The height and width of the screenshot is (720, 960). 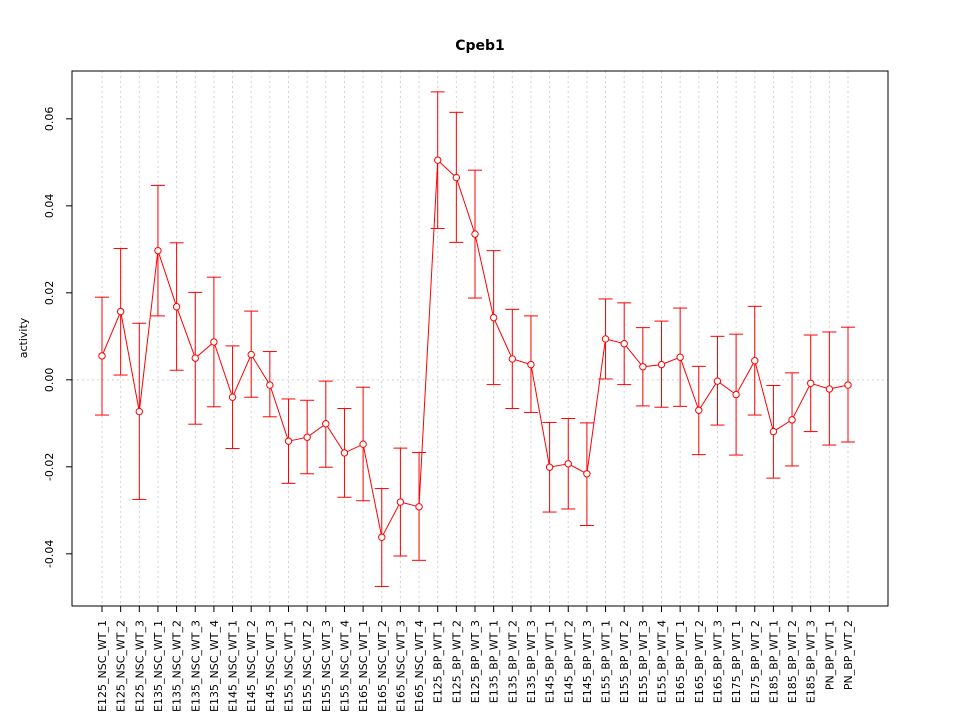 What do you see at coordinates (494, 661) in the screenshot?
I see `x-tick-label: E135_BP_WT_1` at bounding box center [494, 661].